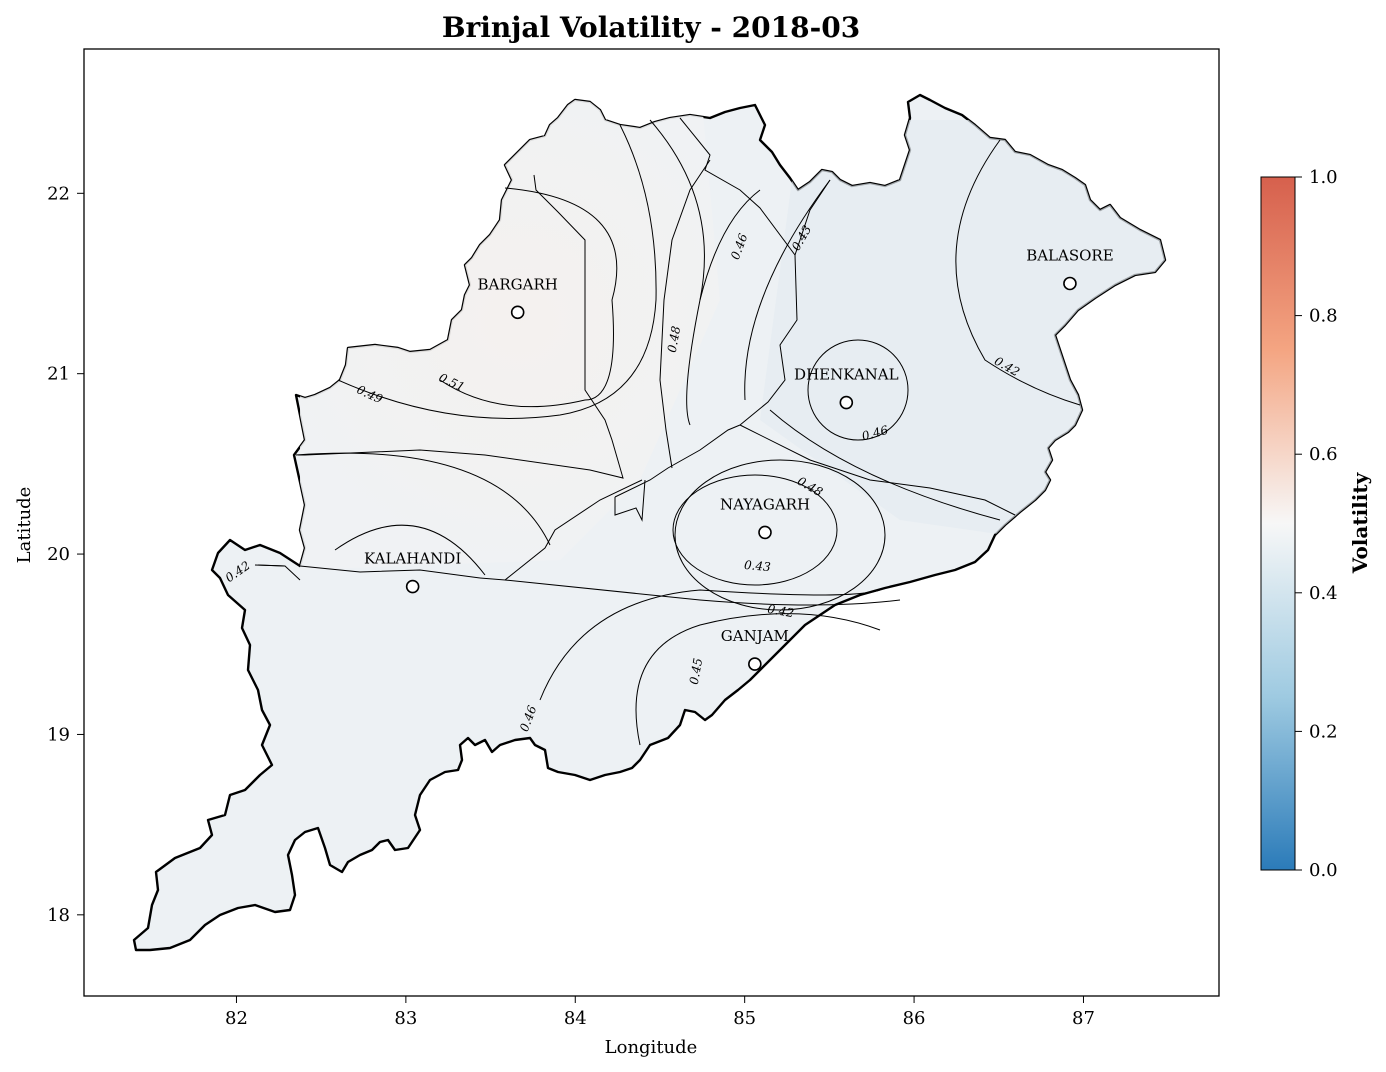  Describe the element at coordinates (651, 1047) in the screenshot. I see `x-axis-label: Longitude` at that location.